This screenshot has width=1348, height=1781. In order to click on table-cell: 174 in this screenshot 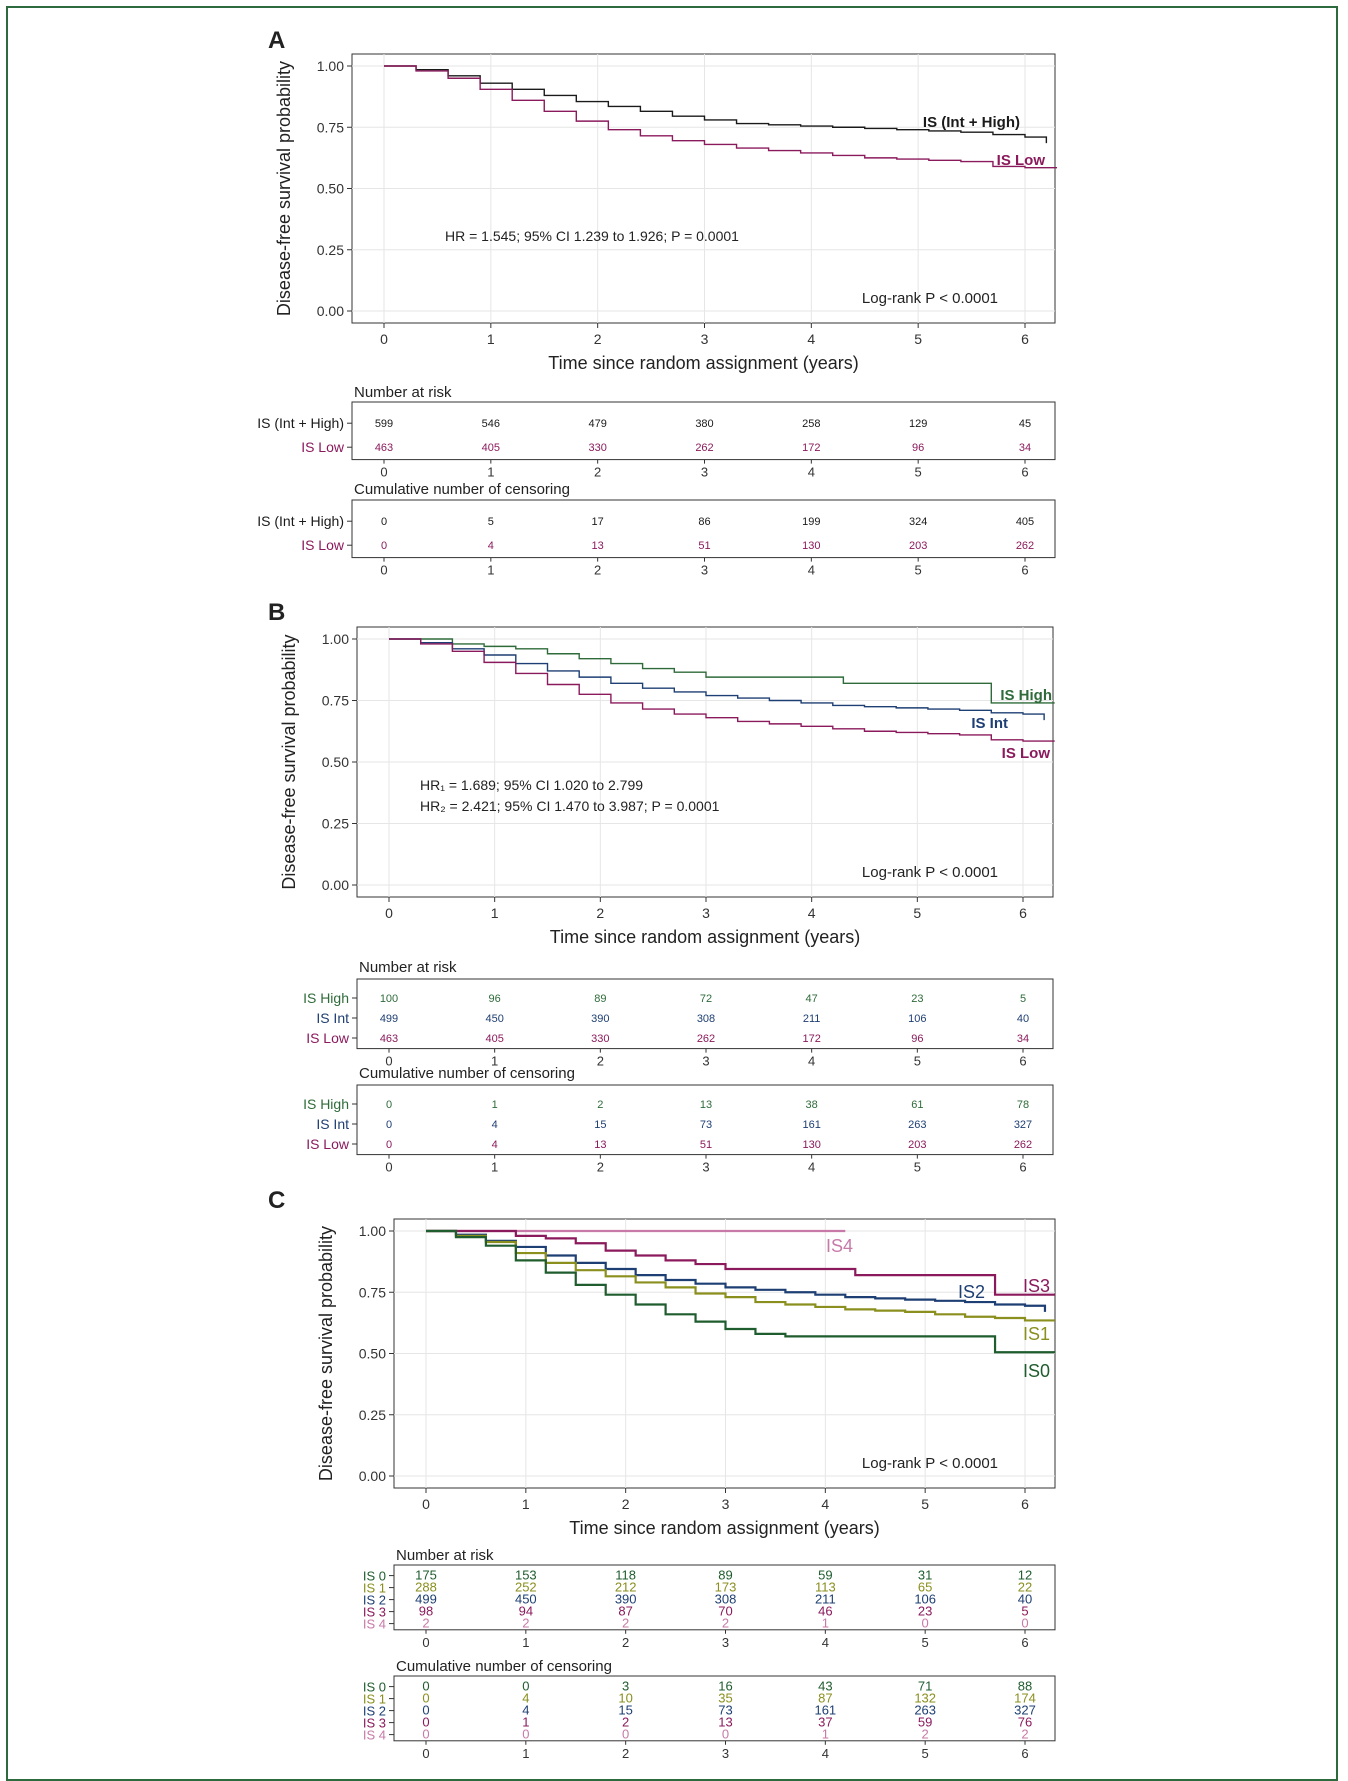, I will do `click(1025, 1698)`.